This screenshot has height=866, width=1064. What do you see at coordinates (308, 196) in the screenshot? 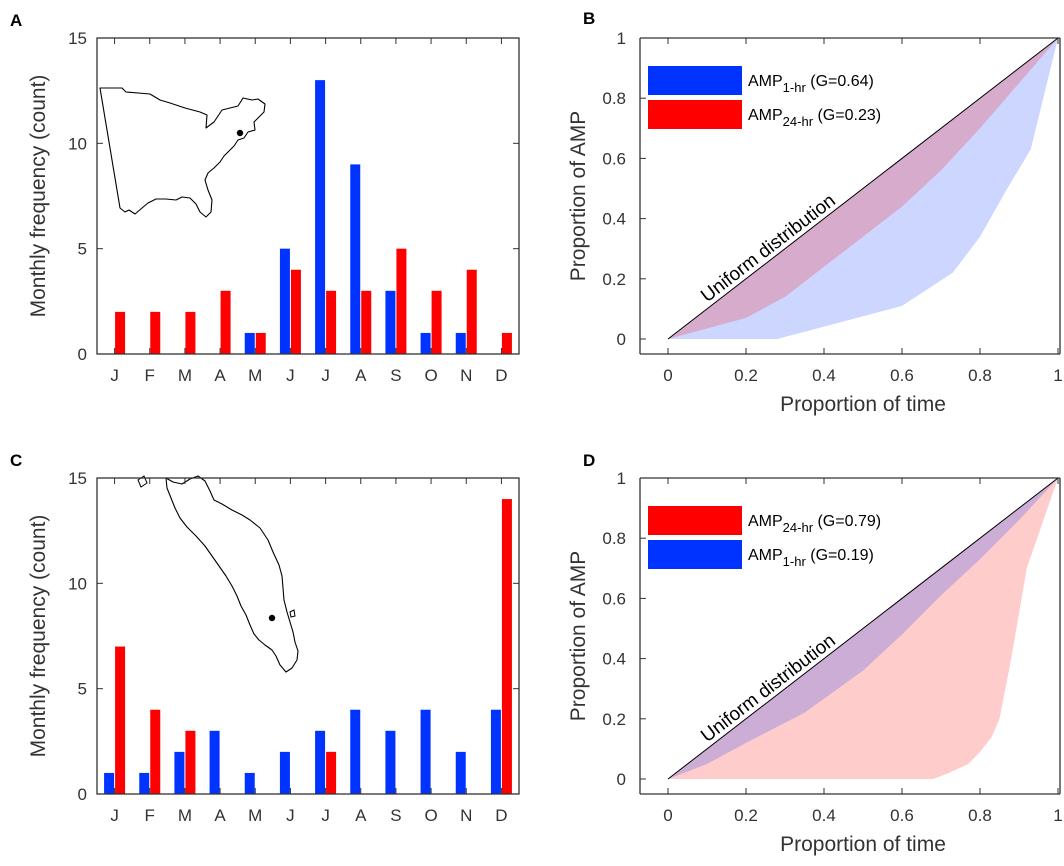
I see `panel-a-axes-box` at bounding box center [308, 196].